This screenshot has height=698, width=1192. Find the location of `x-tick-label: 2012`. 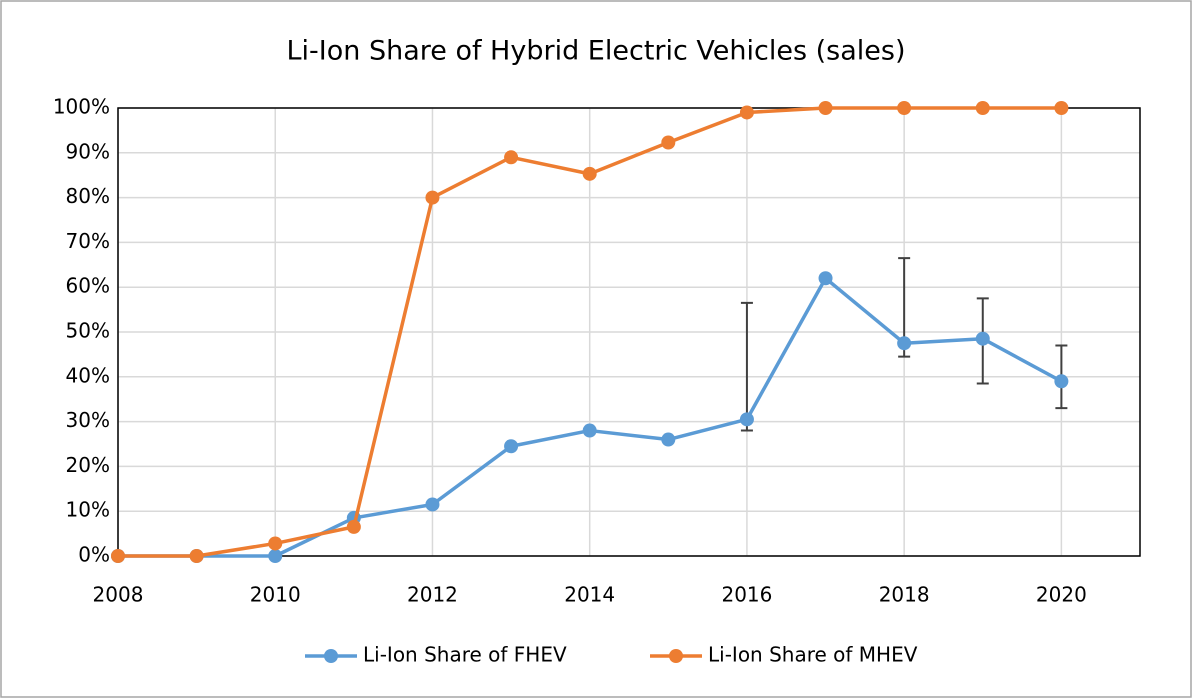

x-tick-label: 2012 is located at coordinates (432, 595).